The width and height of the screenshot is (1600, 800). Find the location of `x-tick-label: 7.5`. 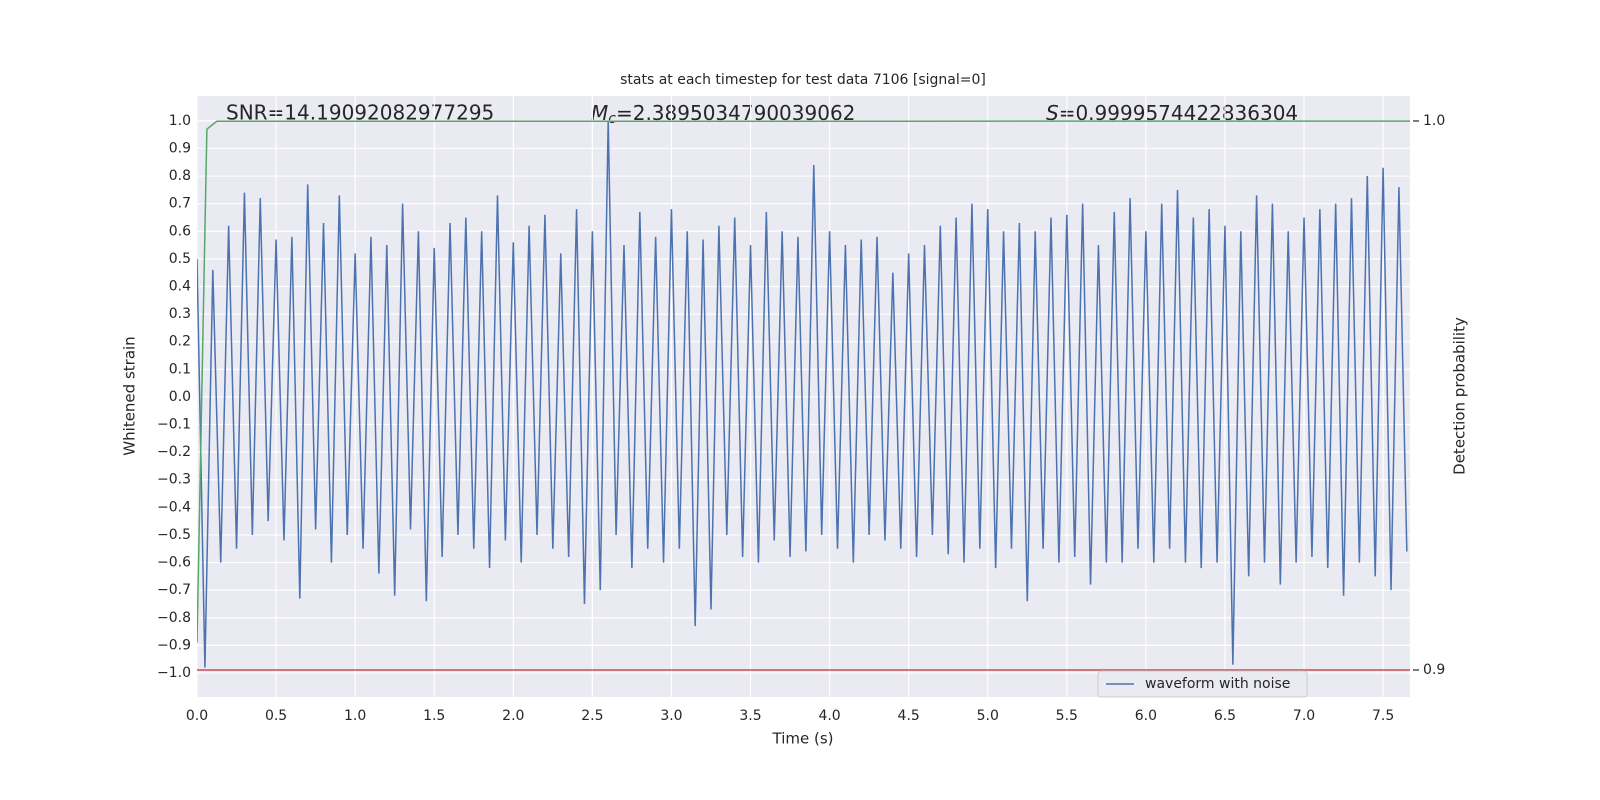

x-tick-label: 7.5 is located at coordinates (1383, 716).